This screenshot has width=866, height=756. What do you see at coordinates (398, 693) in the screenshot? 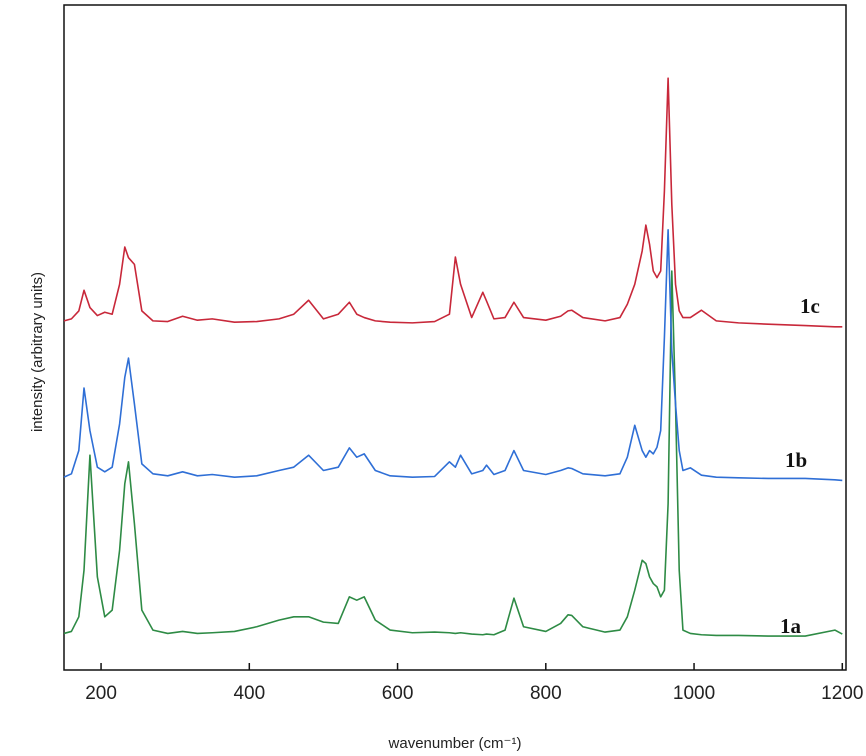
I see `x-tick-label: 600` at bounding box center [398, 693].